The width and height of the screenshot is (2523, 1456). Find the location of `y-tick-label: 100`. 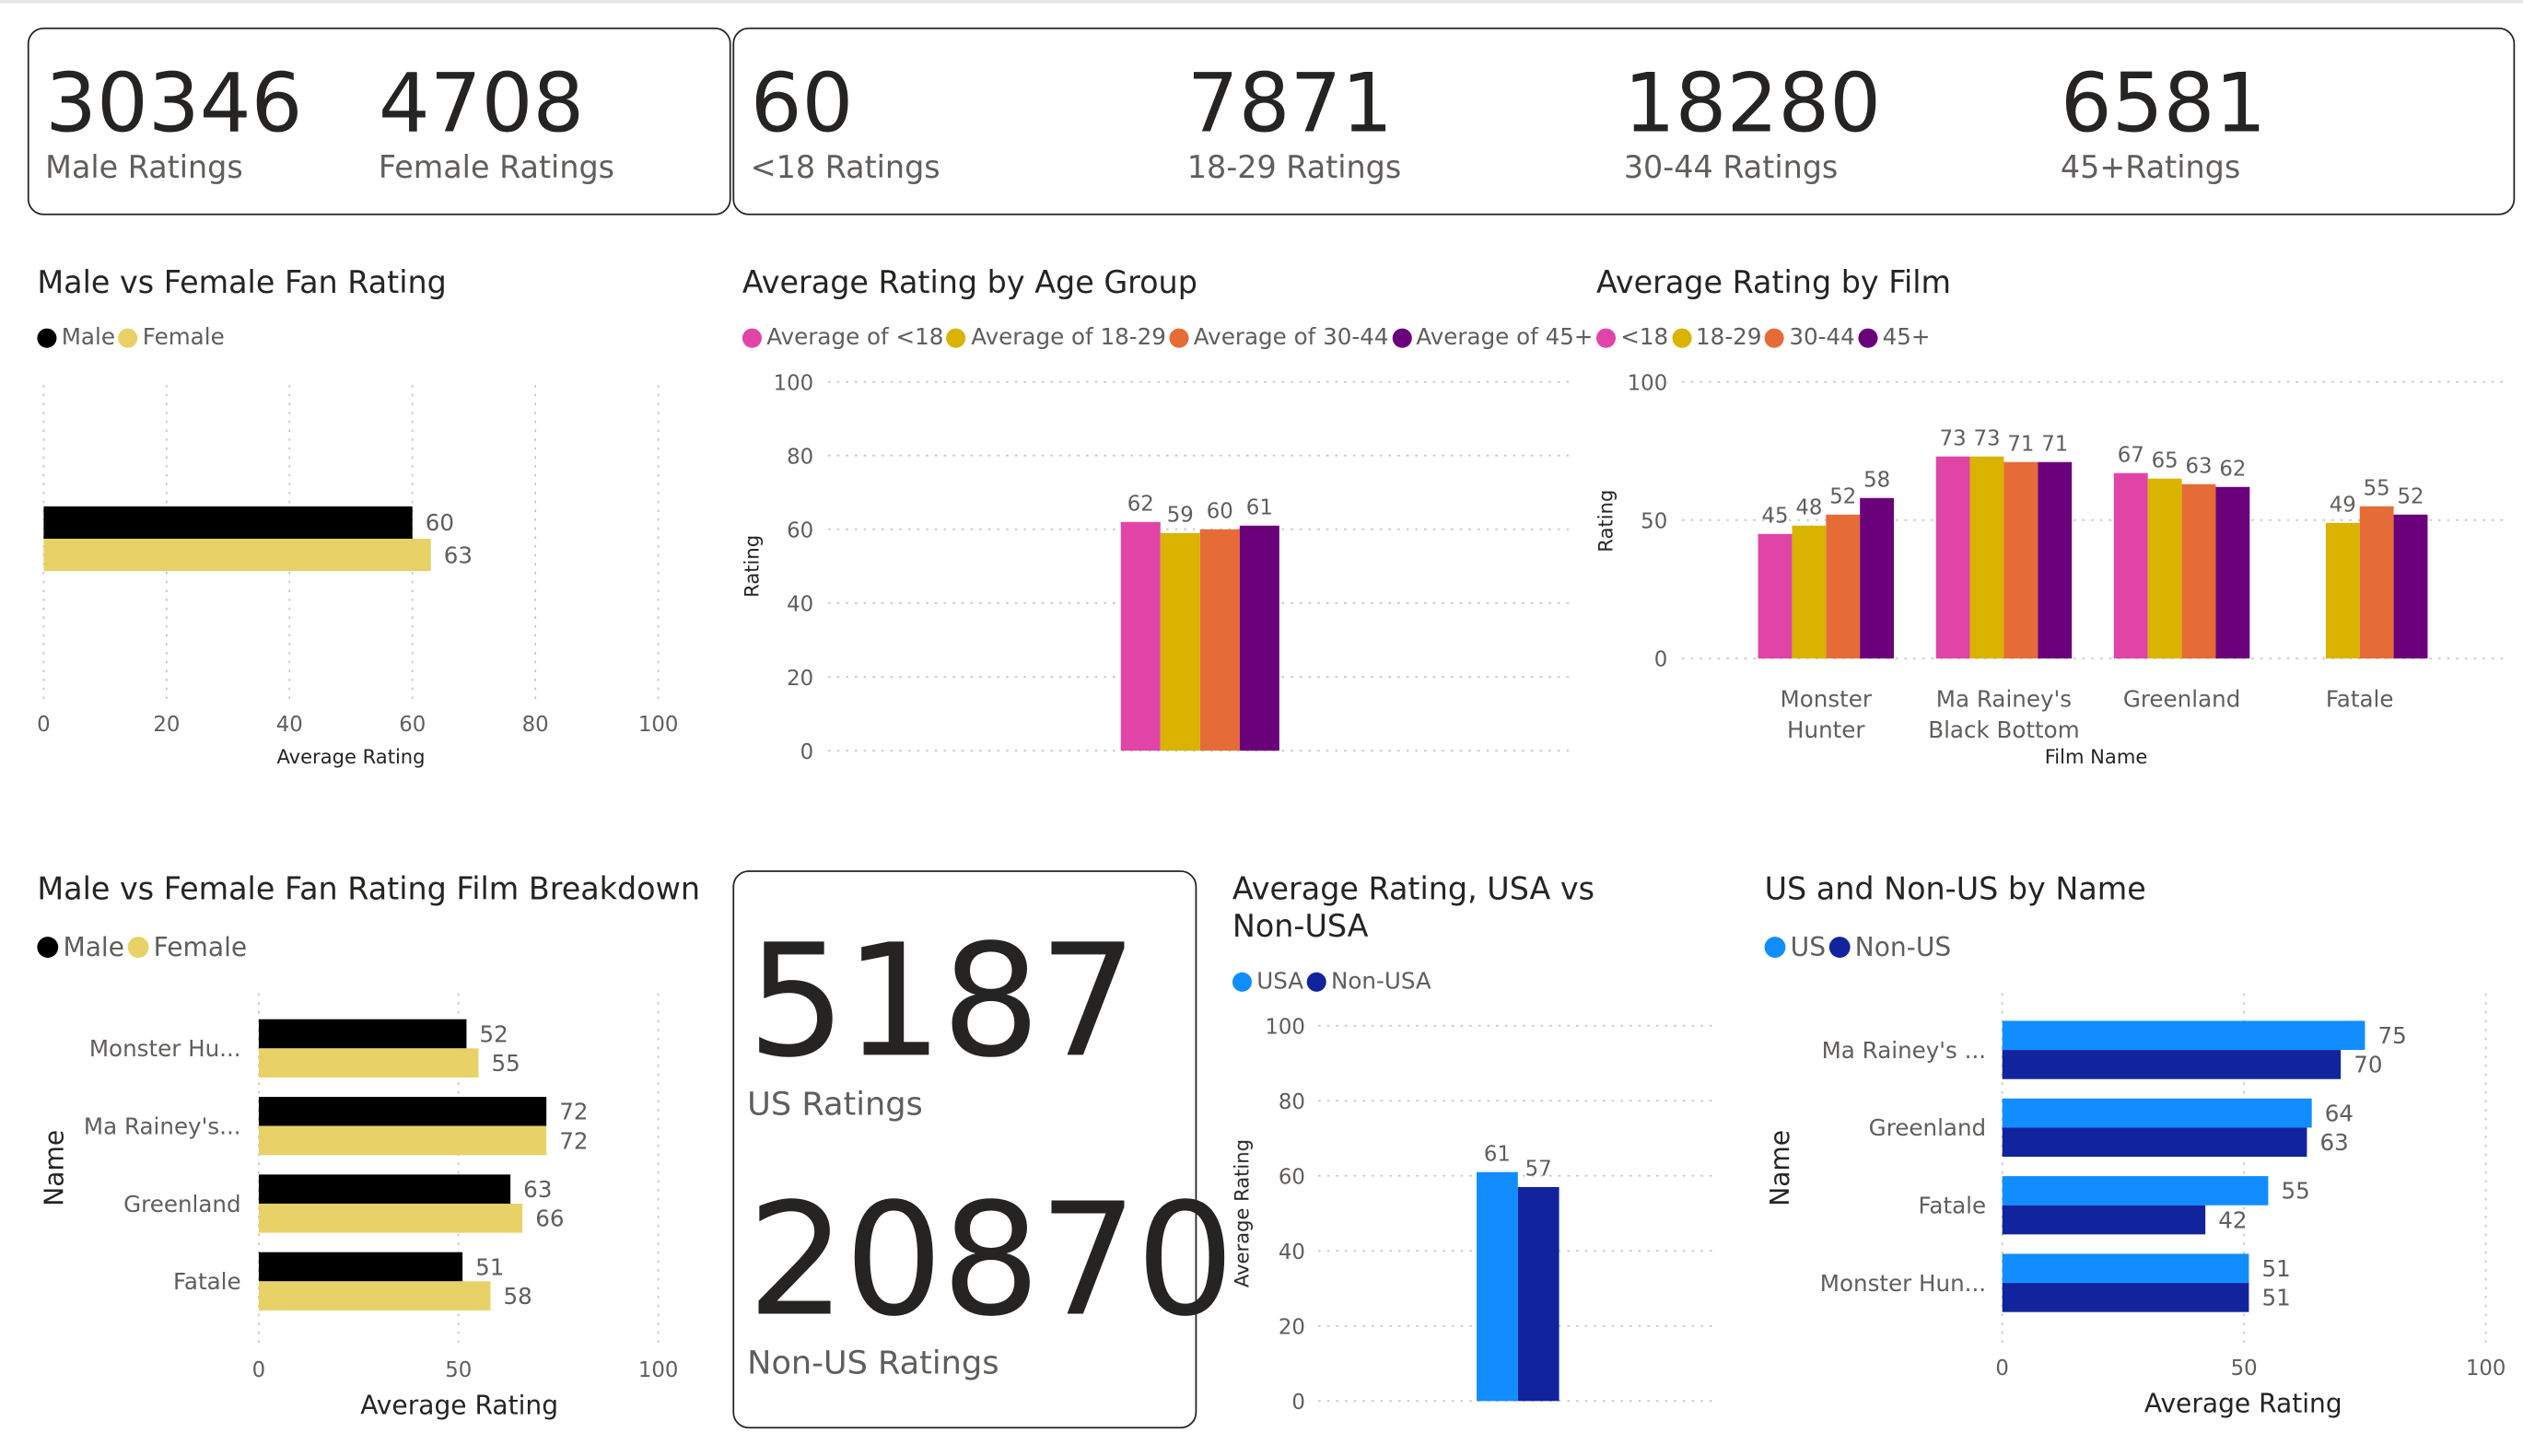

y-tick-label: 100 is located at coordinates (1285, 1028).